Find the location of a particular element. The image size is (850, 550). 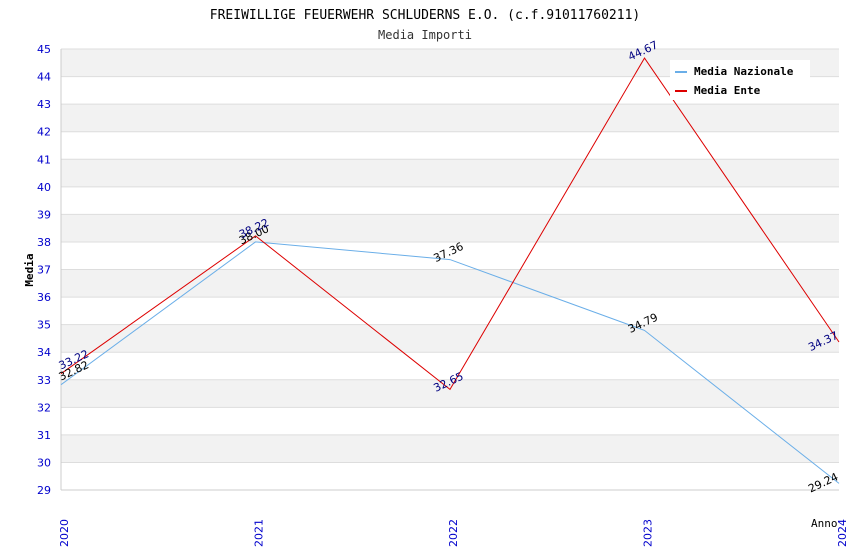

legend: Media Nazionale Media Ente is located at coordinates (740, 80).